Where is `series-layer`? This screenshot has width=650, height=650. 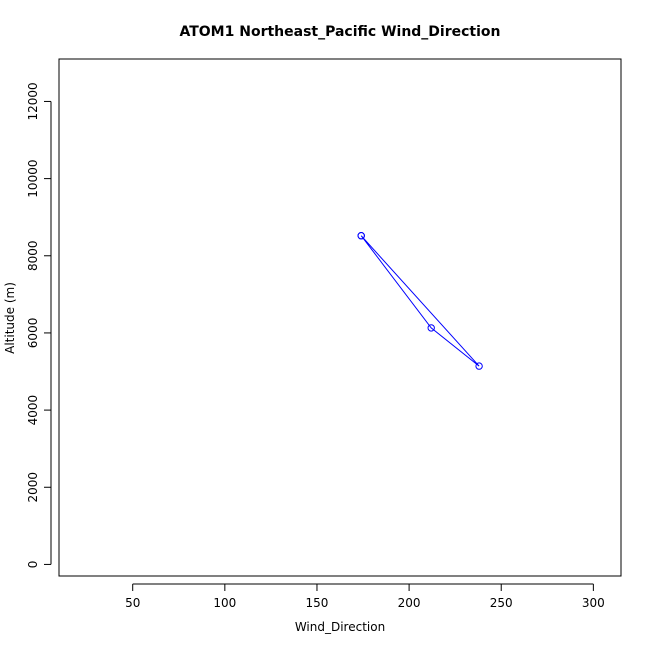
series-layer is located at coordinates (420, 301).